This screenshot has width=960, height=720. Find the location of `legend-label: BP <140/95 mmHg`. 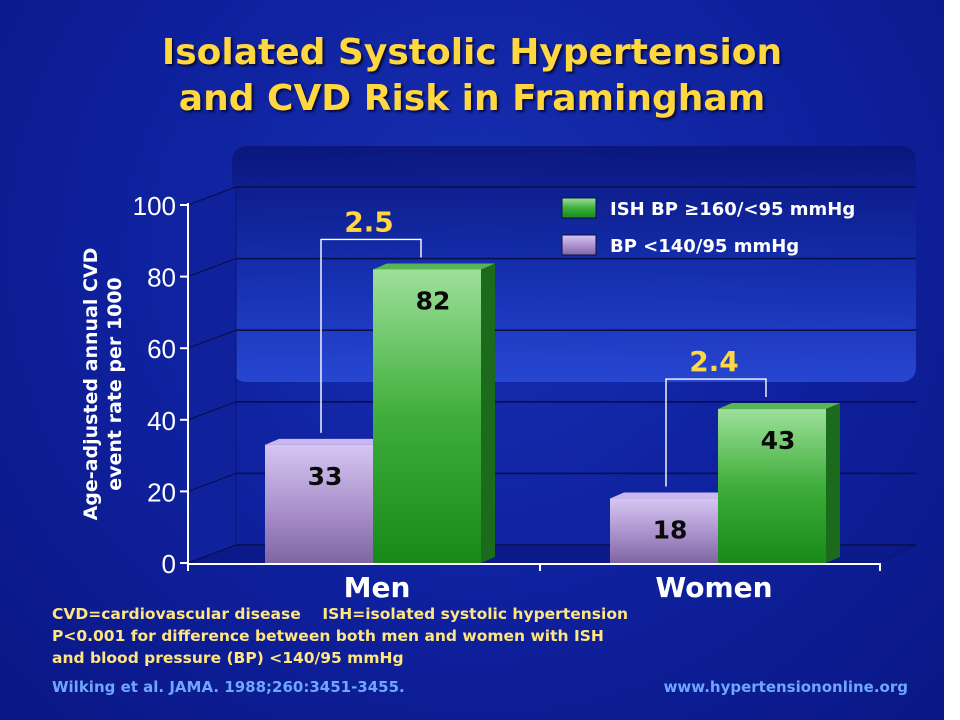

legend-label: BP <140/95 mmHg is located at coordinates (704, 246).